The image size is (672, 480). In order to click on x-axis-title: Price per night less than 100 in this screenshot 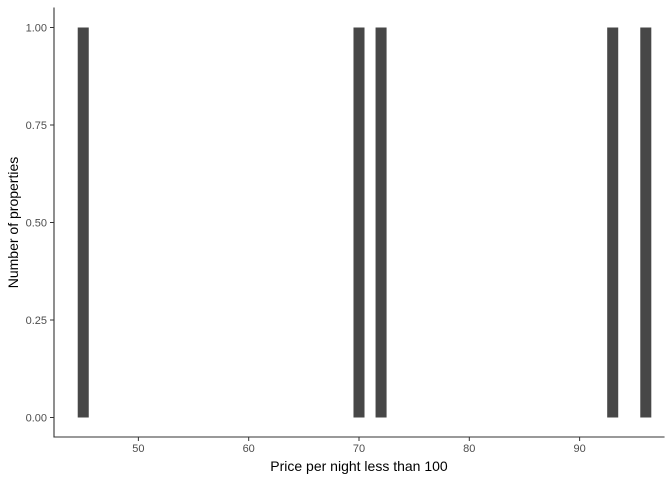, I will do `click(359, 466)`.